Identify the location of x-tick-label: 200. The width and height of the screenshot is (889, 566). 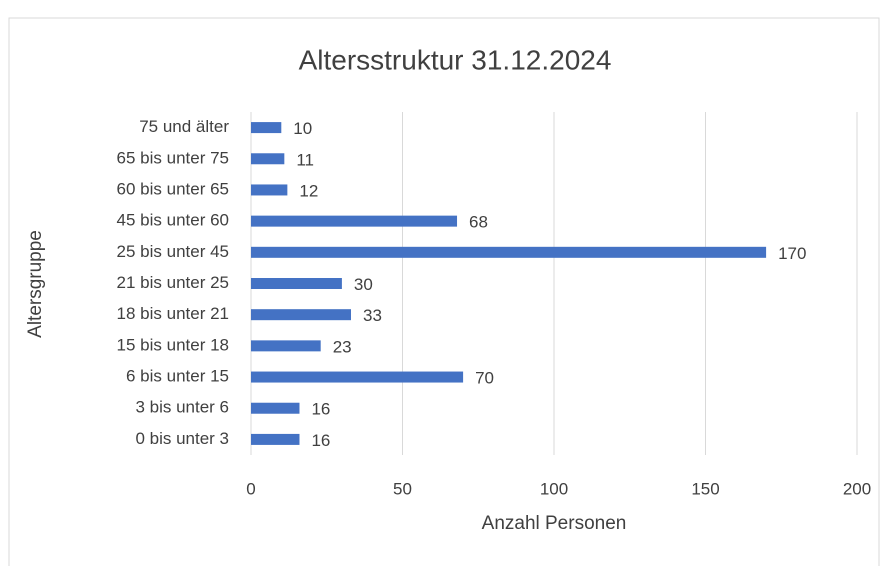
(857, 488).